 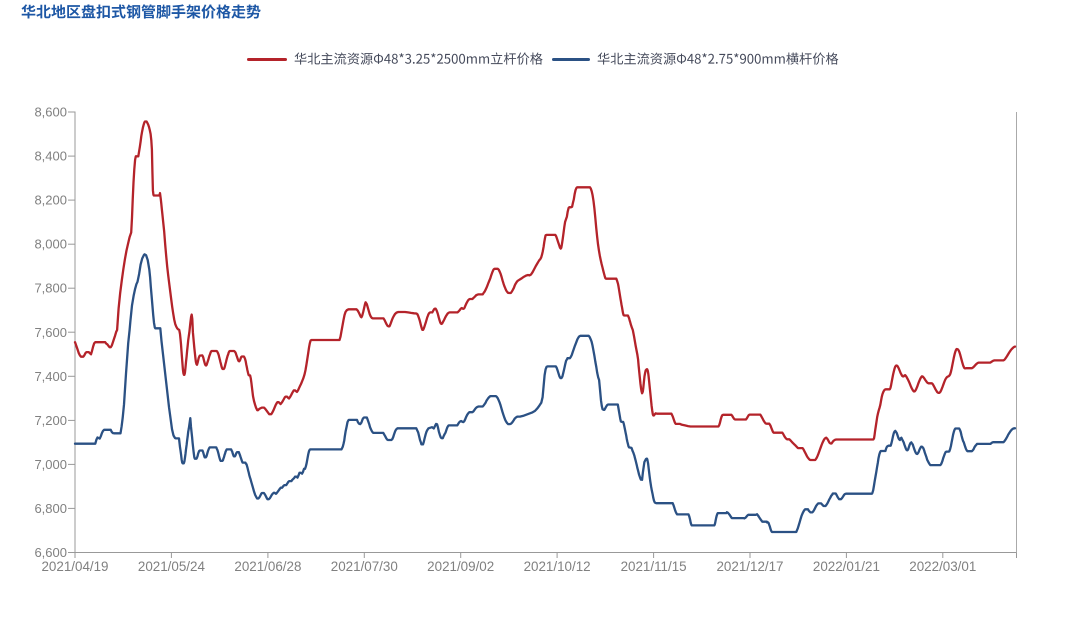 I want to click on svg-text: 7,200, so click(x=50, y=420).